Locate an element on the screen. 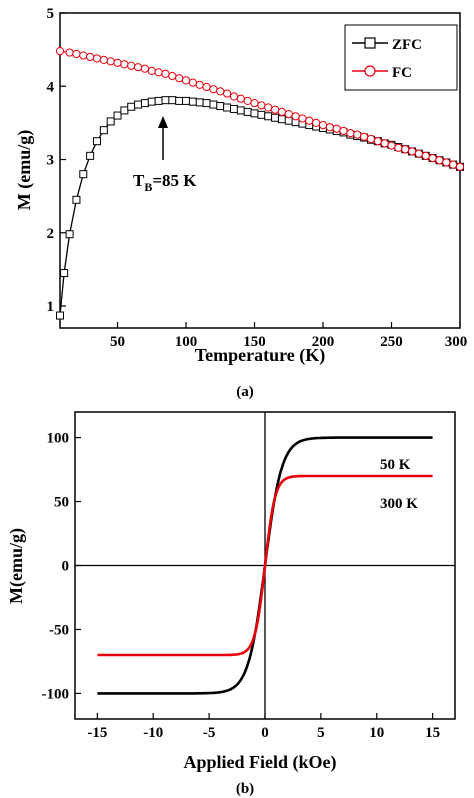  x-tick-label: -10 is located at coordinates (153, 733).